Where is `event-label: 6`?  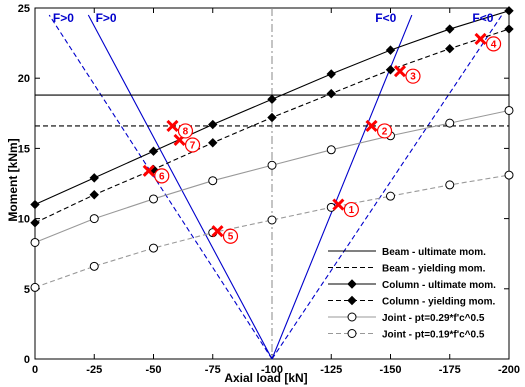
event-label: 6 is located at coordinates (162, 176).